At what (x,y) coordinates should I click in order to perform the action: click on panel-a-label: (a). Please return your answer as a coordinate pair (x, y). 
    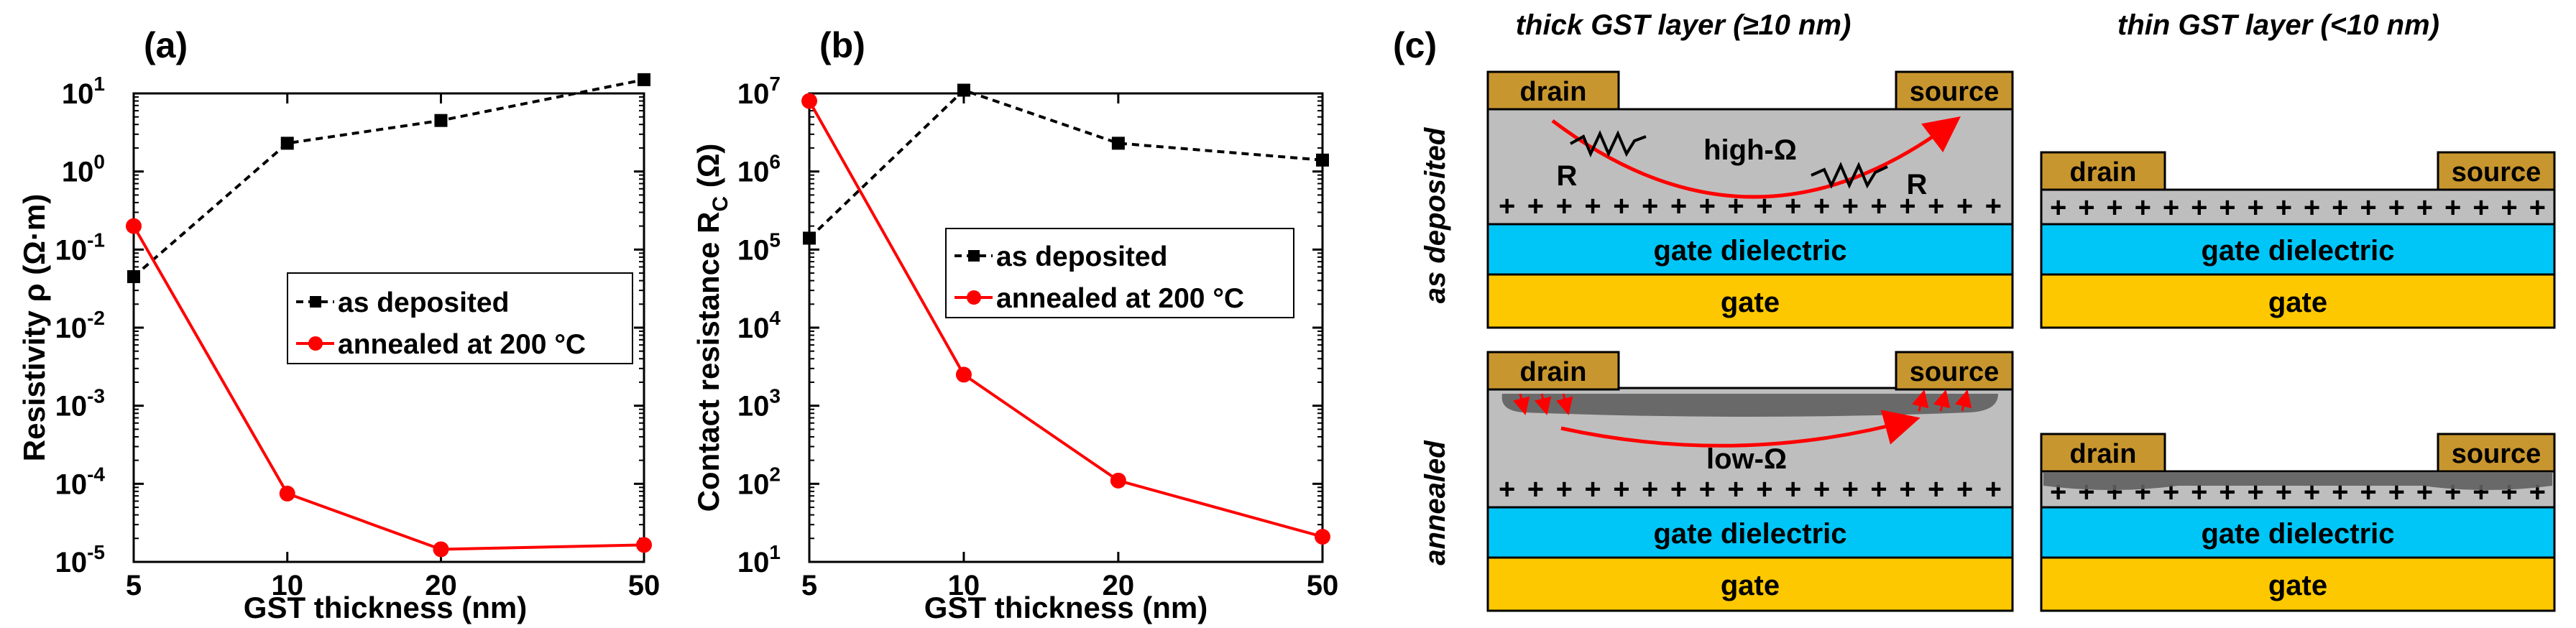
    Looking at the image, I should click on (166, 45).